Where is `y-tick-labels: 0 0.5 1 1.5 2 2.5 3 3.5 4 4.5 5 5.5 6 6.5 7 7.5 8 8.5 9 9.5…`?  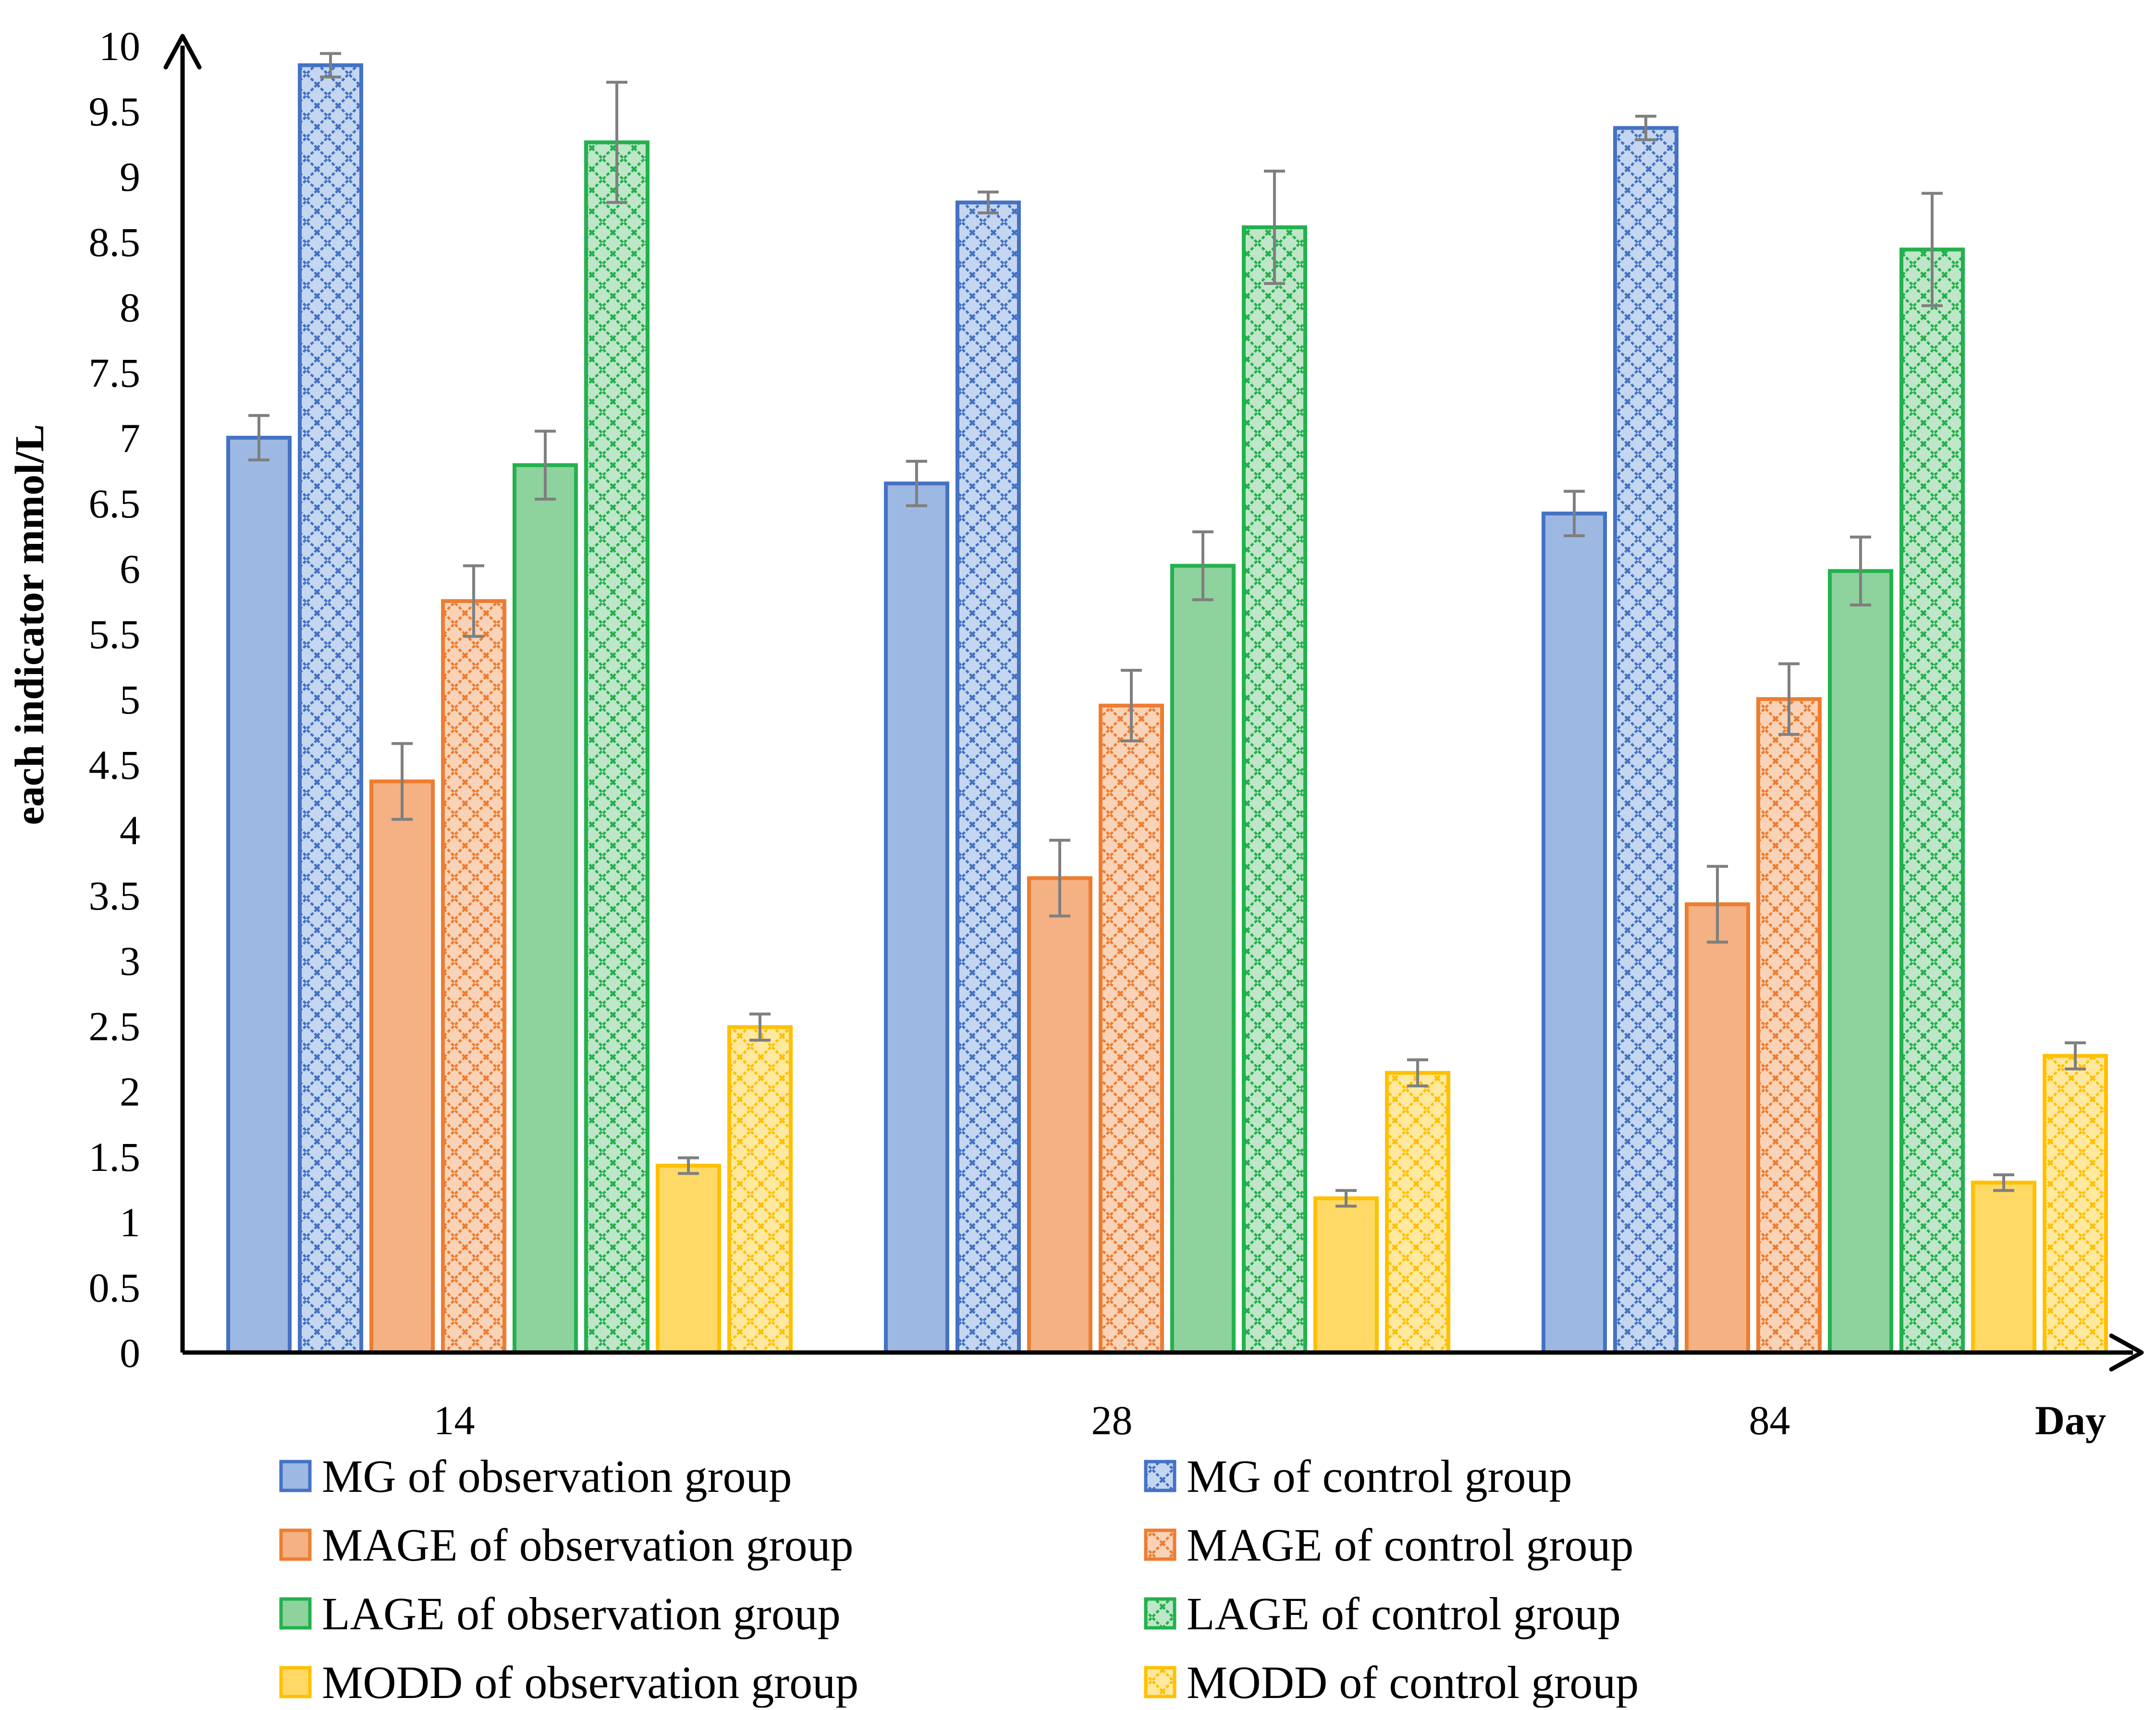
y-tick-labels: 0 0.5 1 1.5 2 2.5 3 3.5 4 4.5 5 5.5 6 6.5 7 7.5 8 8.5 9 9.5… is located at coordinates (115, 700).